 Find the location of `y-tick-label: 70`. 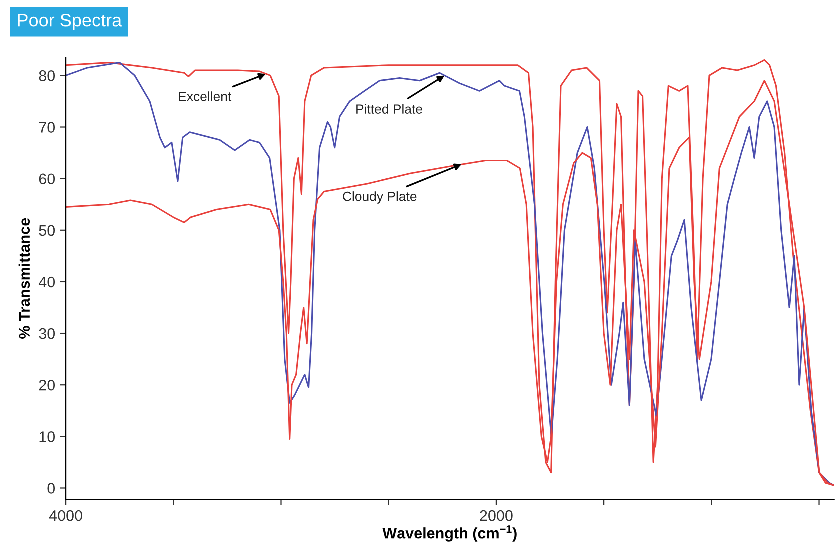

y-tick-label: 70 is located at coordinates (47, 127).